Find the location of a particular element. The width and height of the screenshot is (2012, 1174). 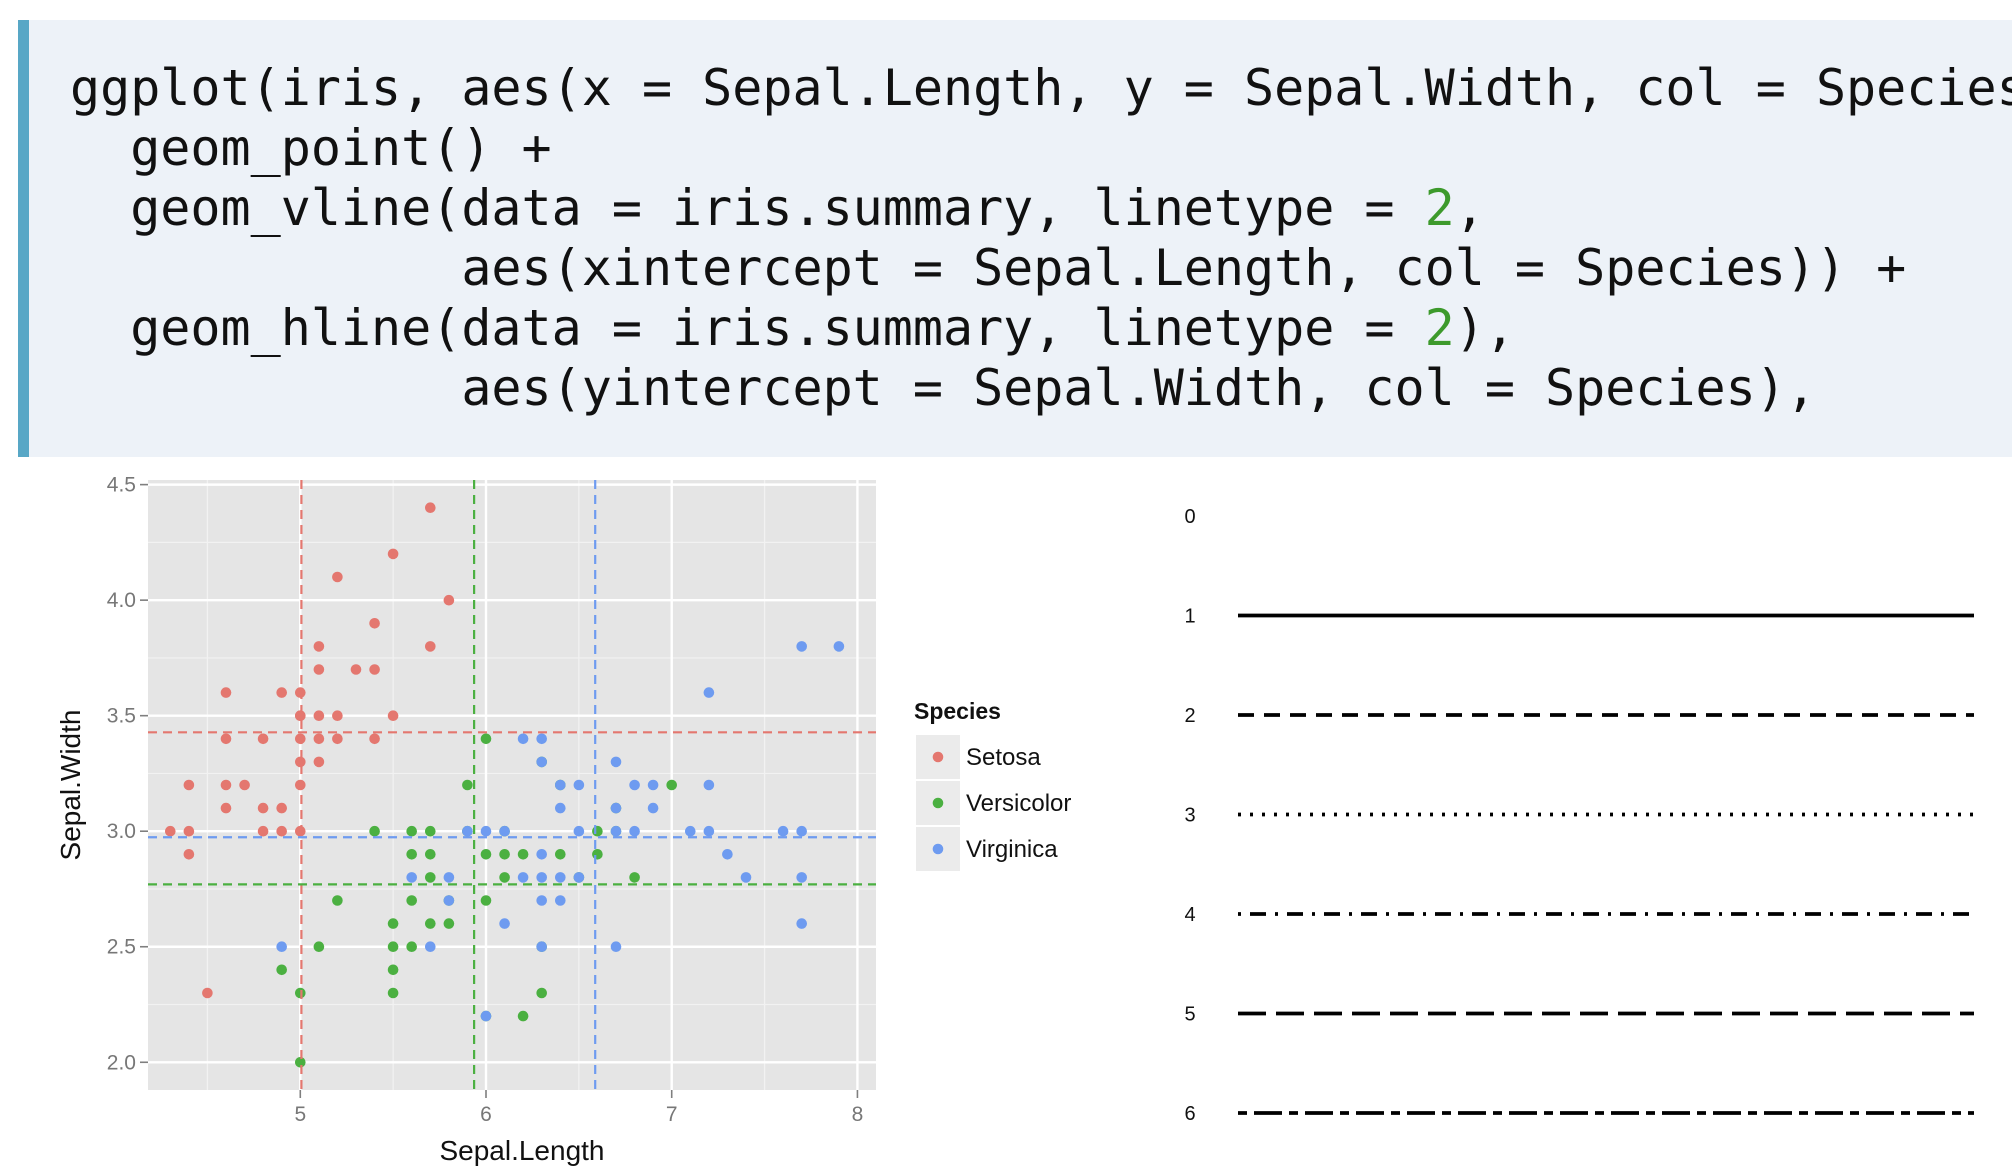

linetype-label: 2 is located at coordinates (1189, 716).